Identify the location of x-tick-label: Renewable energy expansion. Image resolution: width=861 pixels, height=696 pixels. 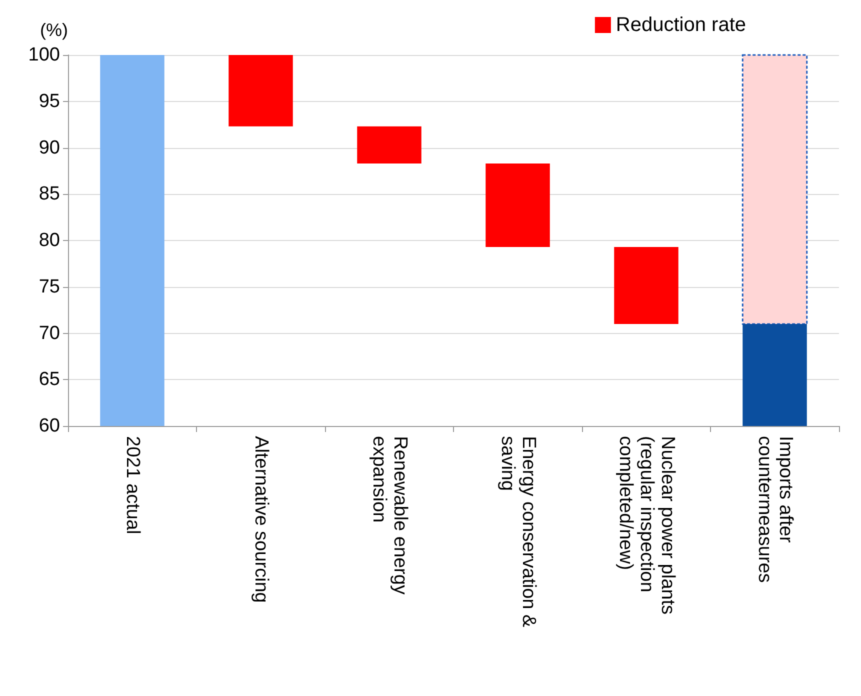
(389, 518).